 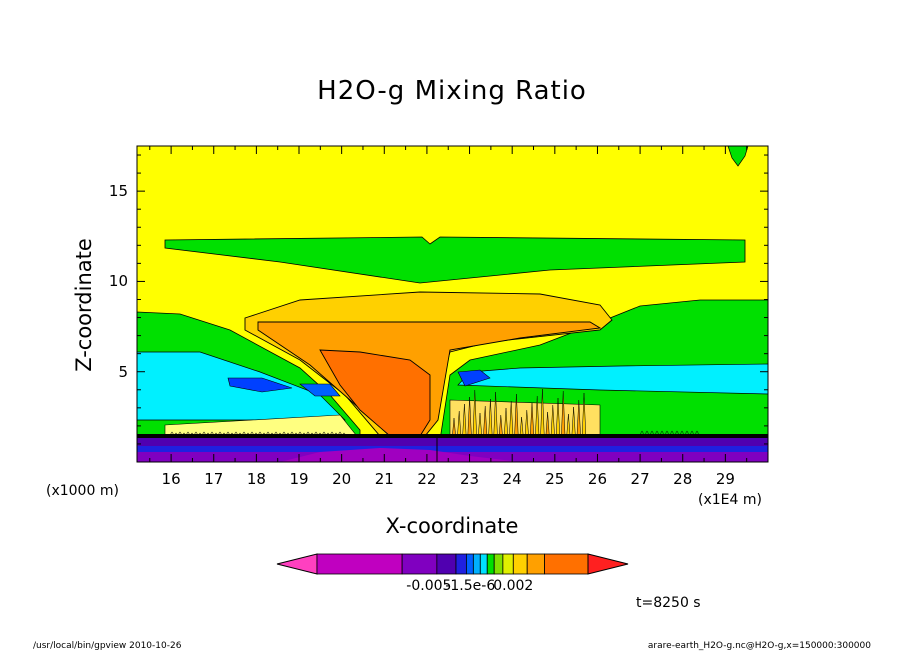 What do you see at coordinates (123, 371) in the screenshot?
I see `y-tick-label: 5` at bounding box center [123, 371].